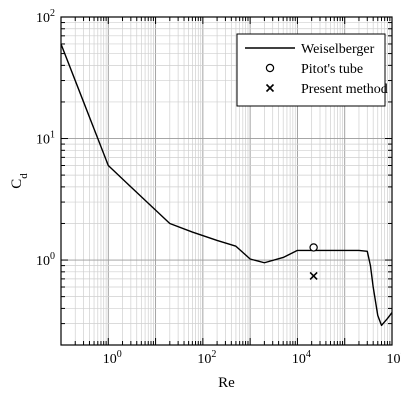  What do you see at coordinates (344, 89) in the screenshot?
I see `legend-label-2: Present method` at bounding box center [344, 89].